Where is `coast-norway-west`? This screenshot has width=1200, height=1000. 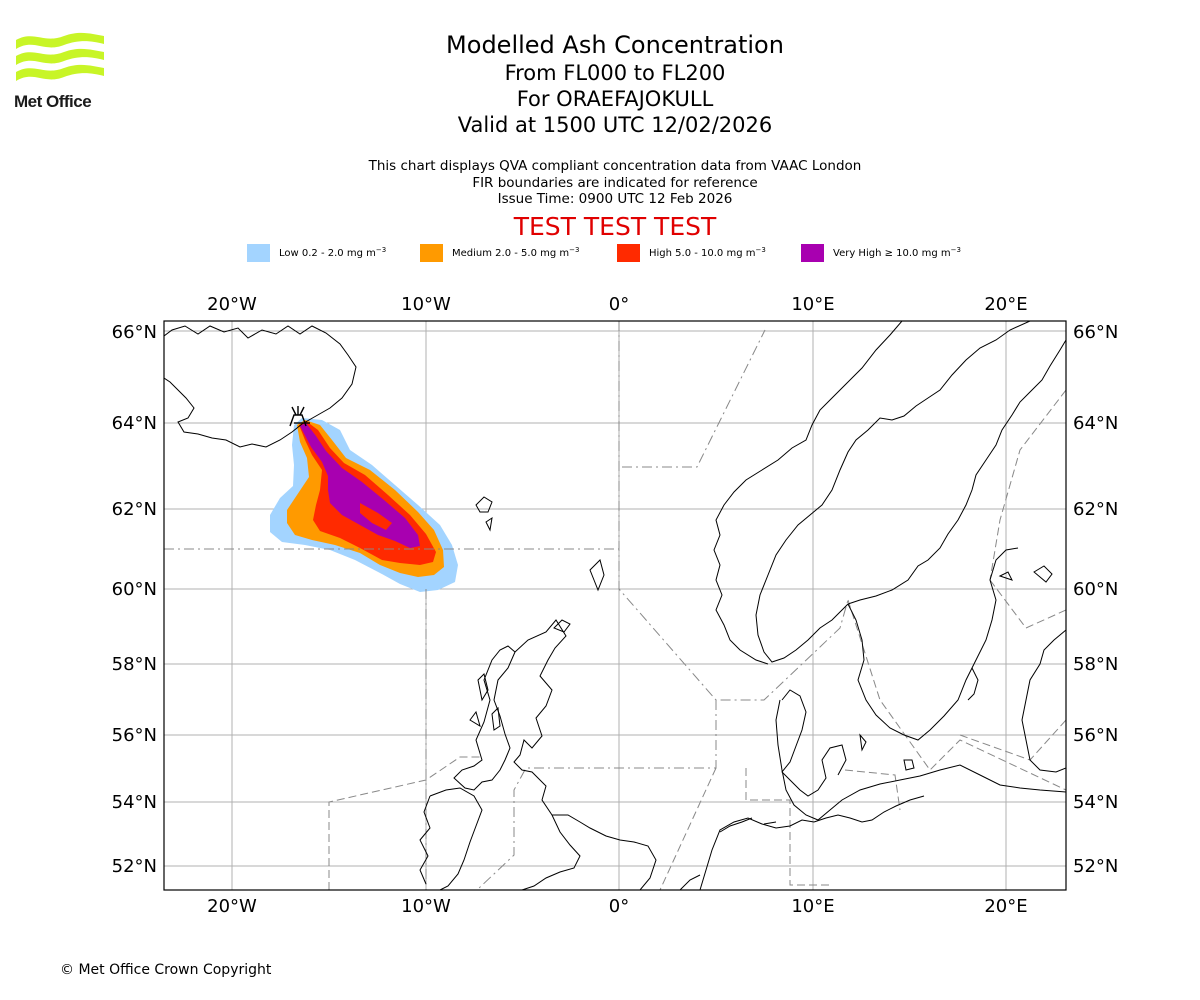
coast-norway-west is located at coordinates (808, 493).